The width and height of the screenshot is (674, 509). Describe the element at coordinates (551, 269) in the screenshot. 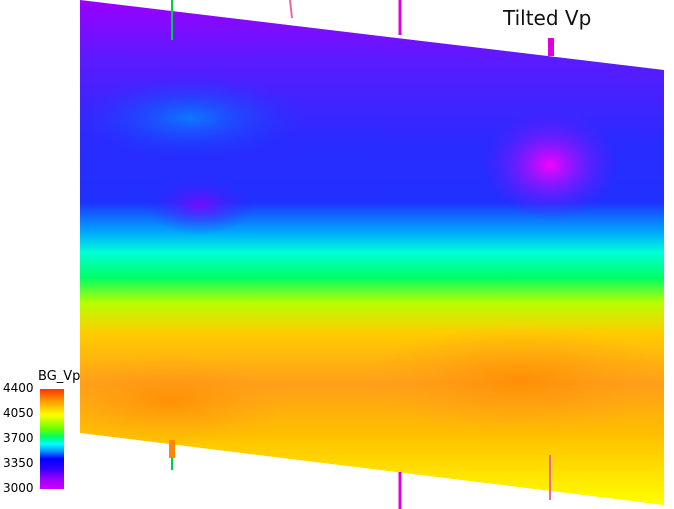

I see `well-right` at that location.